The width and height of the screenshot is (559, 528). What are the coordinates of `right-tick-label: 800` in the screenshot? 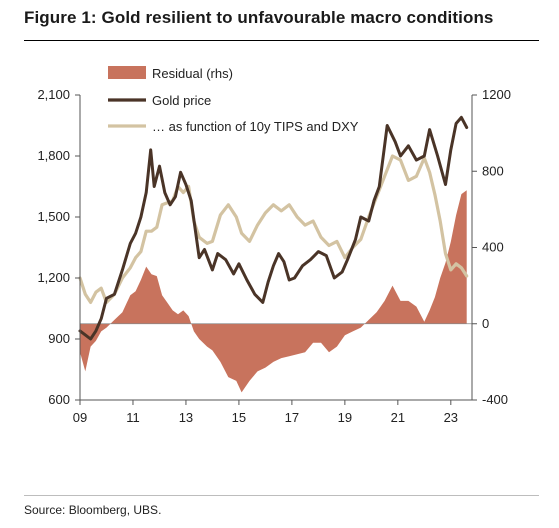 It's located at (493, 170).